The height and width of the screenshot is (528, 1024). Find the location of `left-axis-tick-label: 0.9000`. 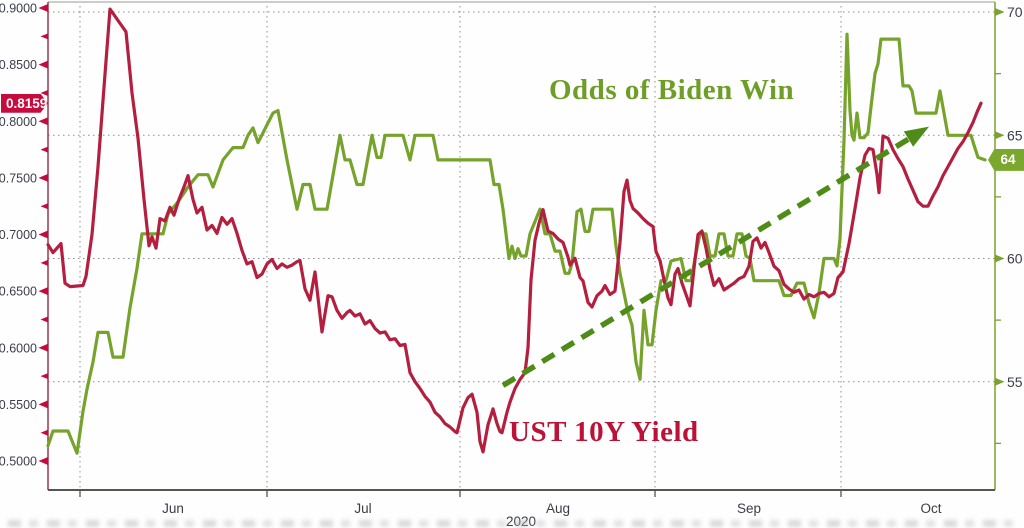

left-axis-tick-label: 0.9000 is located at coordinates (18, 9).